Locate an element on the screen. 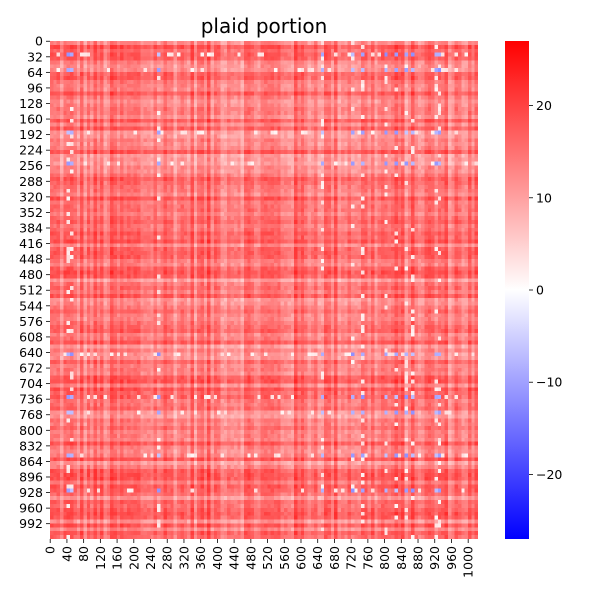  colorbar: 20 10 0 −10 −20 is located at coordinates (533, 290).